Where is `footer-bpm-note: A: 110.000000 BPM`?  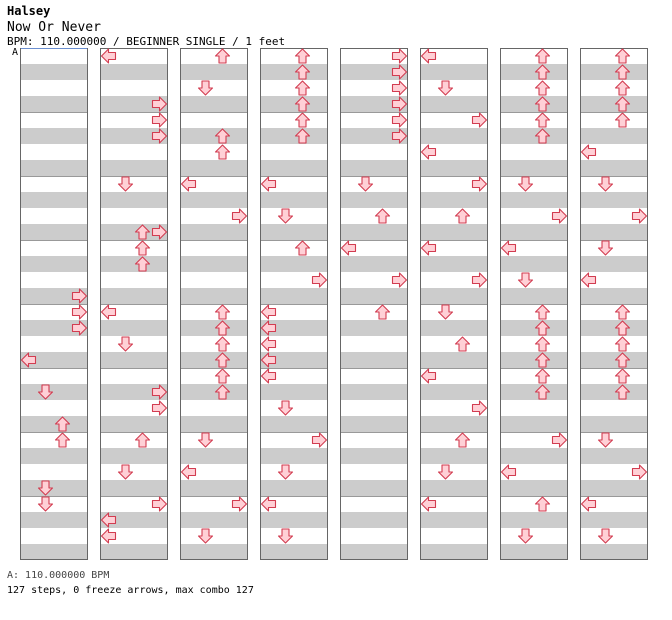
footer-bpm-note: A: 110.000000 BPM is located at coordinates (58, 575).